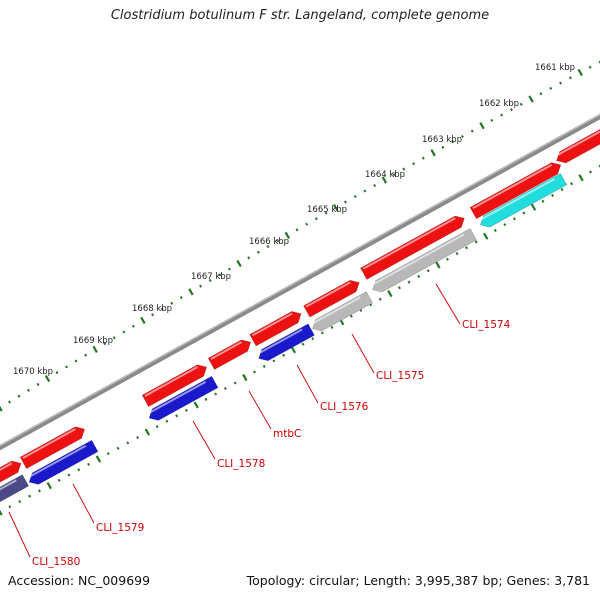  What do you see at coordinates (79, 580) in the screenshot?
I see `accession-text: Accession: NC_009699` at bounding box center [79, 580].